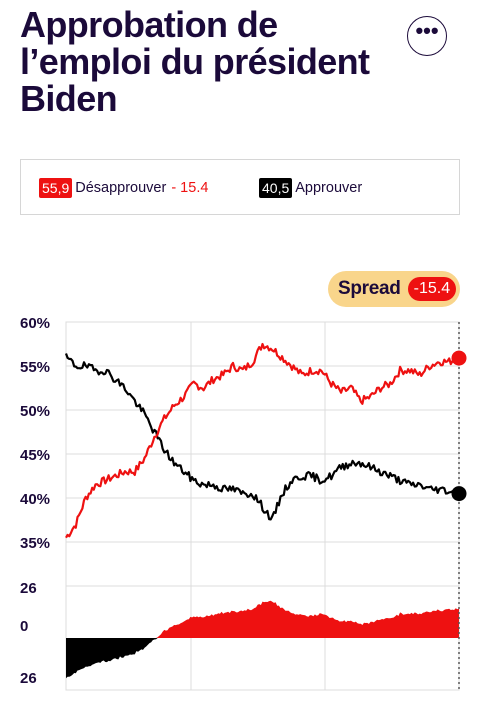  I want to click on approve-label: Approuver, so click(329, 188).